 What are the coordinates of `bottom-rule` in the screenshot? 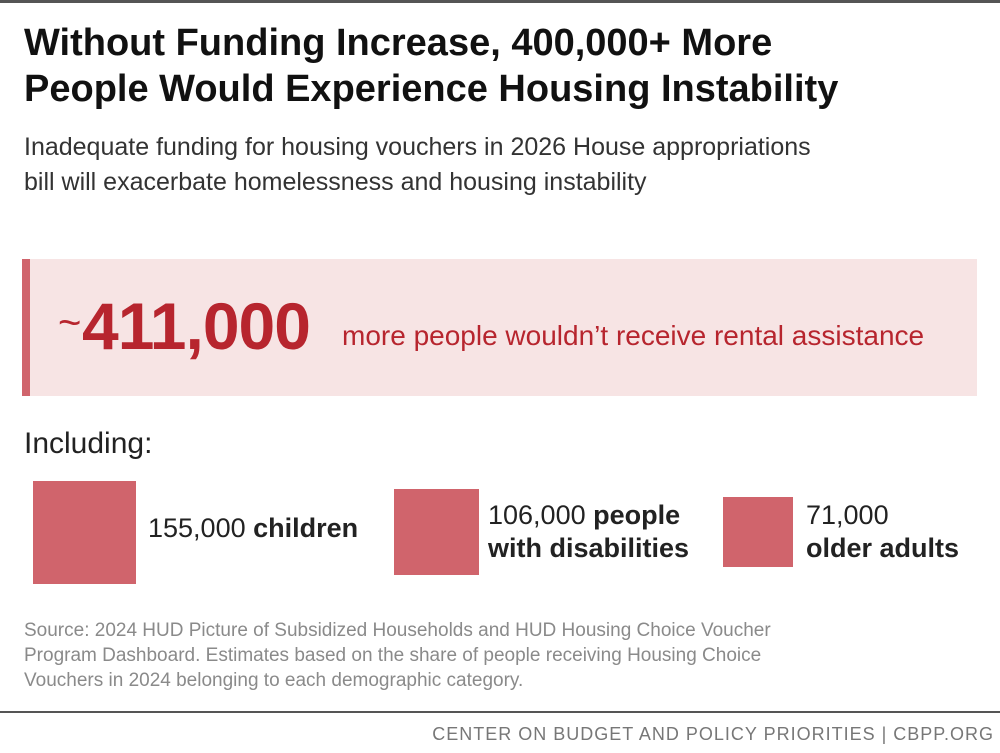 It's located at (500, 712).